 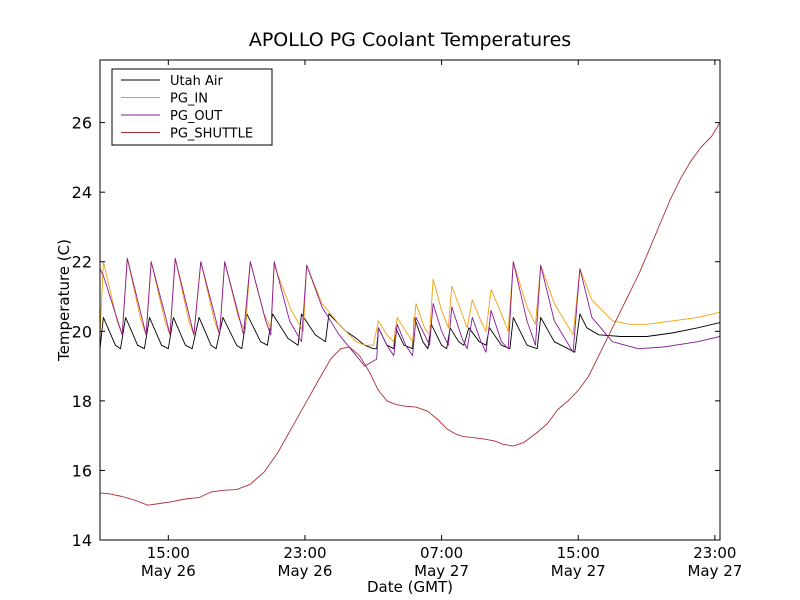 I want to click on legend-label: PG_SHUTTLE, so click(x=211, y=134).